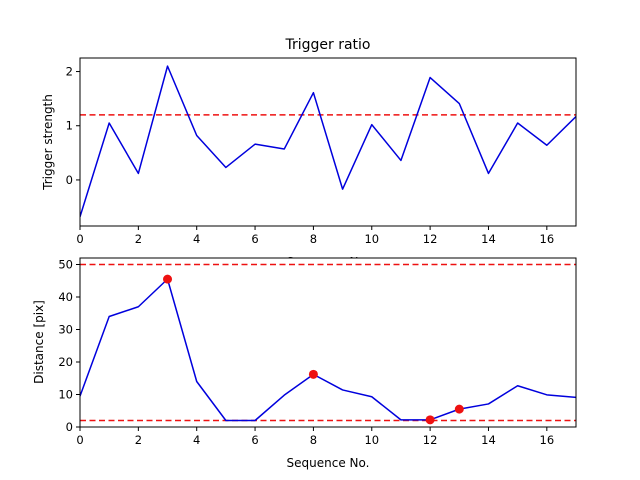 This screenshot has width=640, height=480. What do you see at coordinates (65, 265) in the screenshot?
I see `y-tick-label: 50` at bounding box center [65, 265].